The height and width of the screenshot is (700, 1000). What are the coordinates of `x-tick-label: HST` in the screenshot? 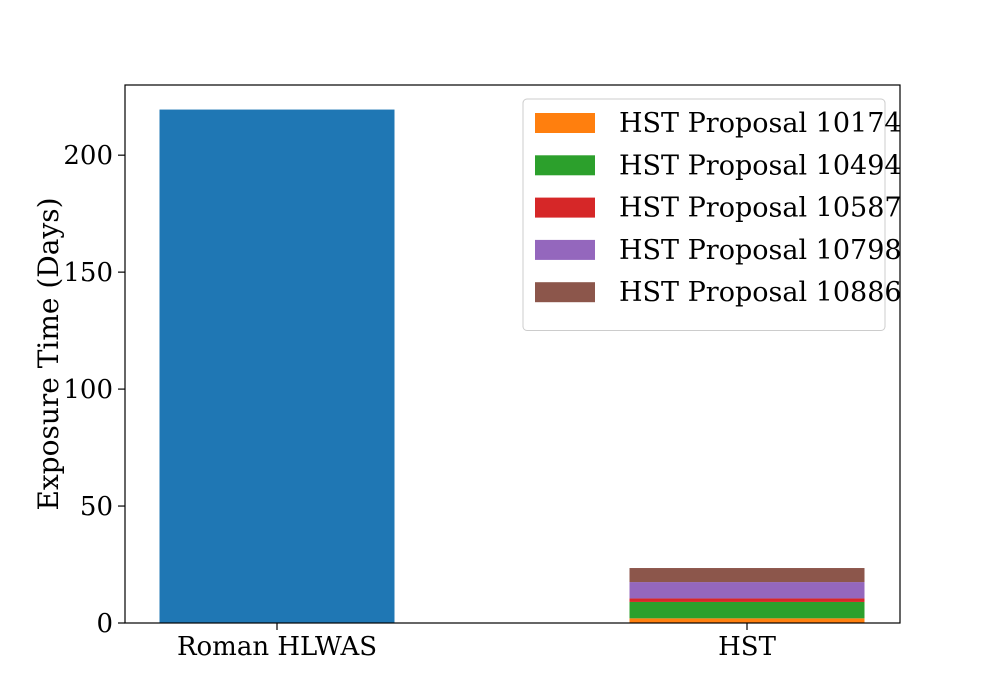 It's located at (747, 647).